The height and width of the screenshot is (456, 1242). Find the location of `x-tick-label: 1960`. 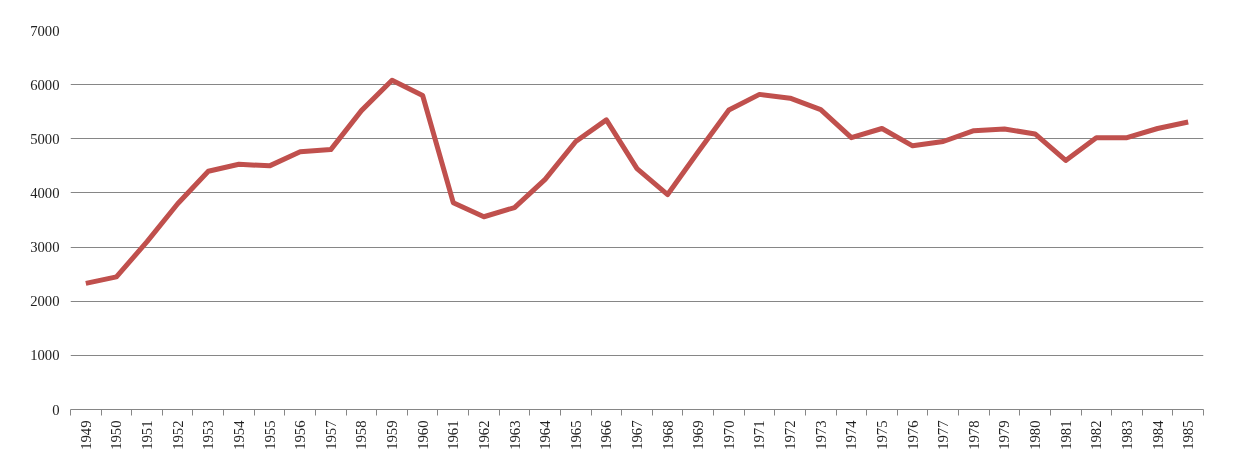

x-tick-label: 1960 is located at coordinates (422, 435).